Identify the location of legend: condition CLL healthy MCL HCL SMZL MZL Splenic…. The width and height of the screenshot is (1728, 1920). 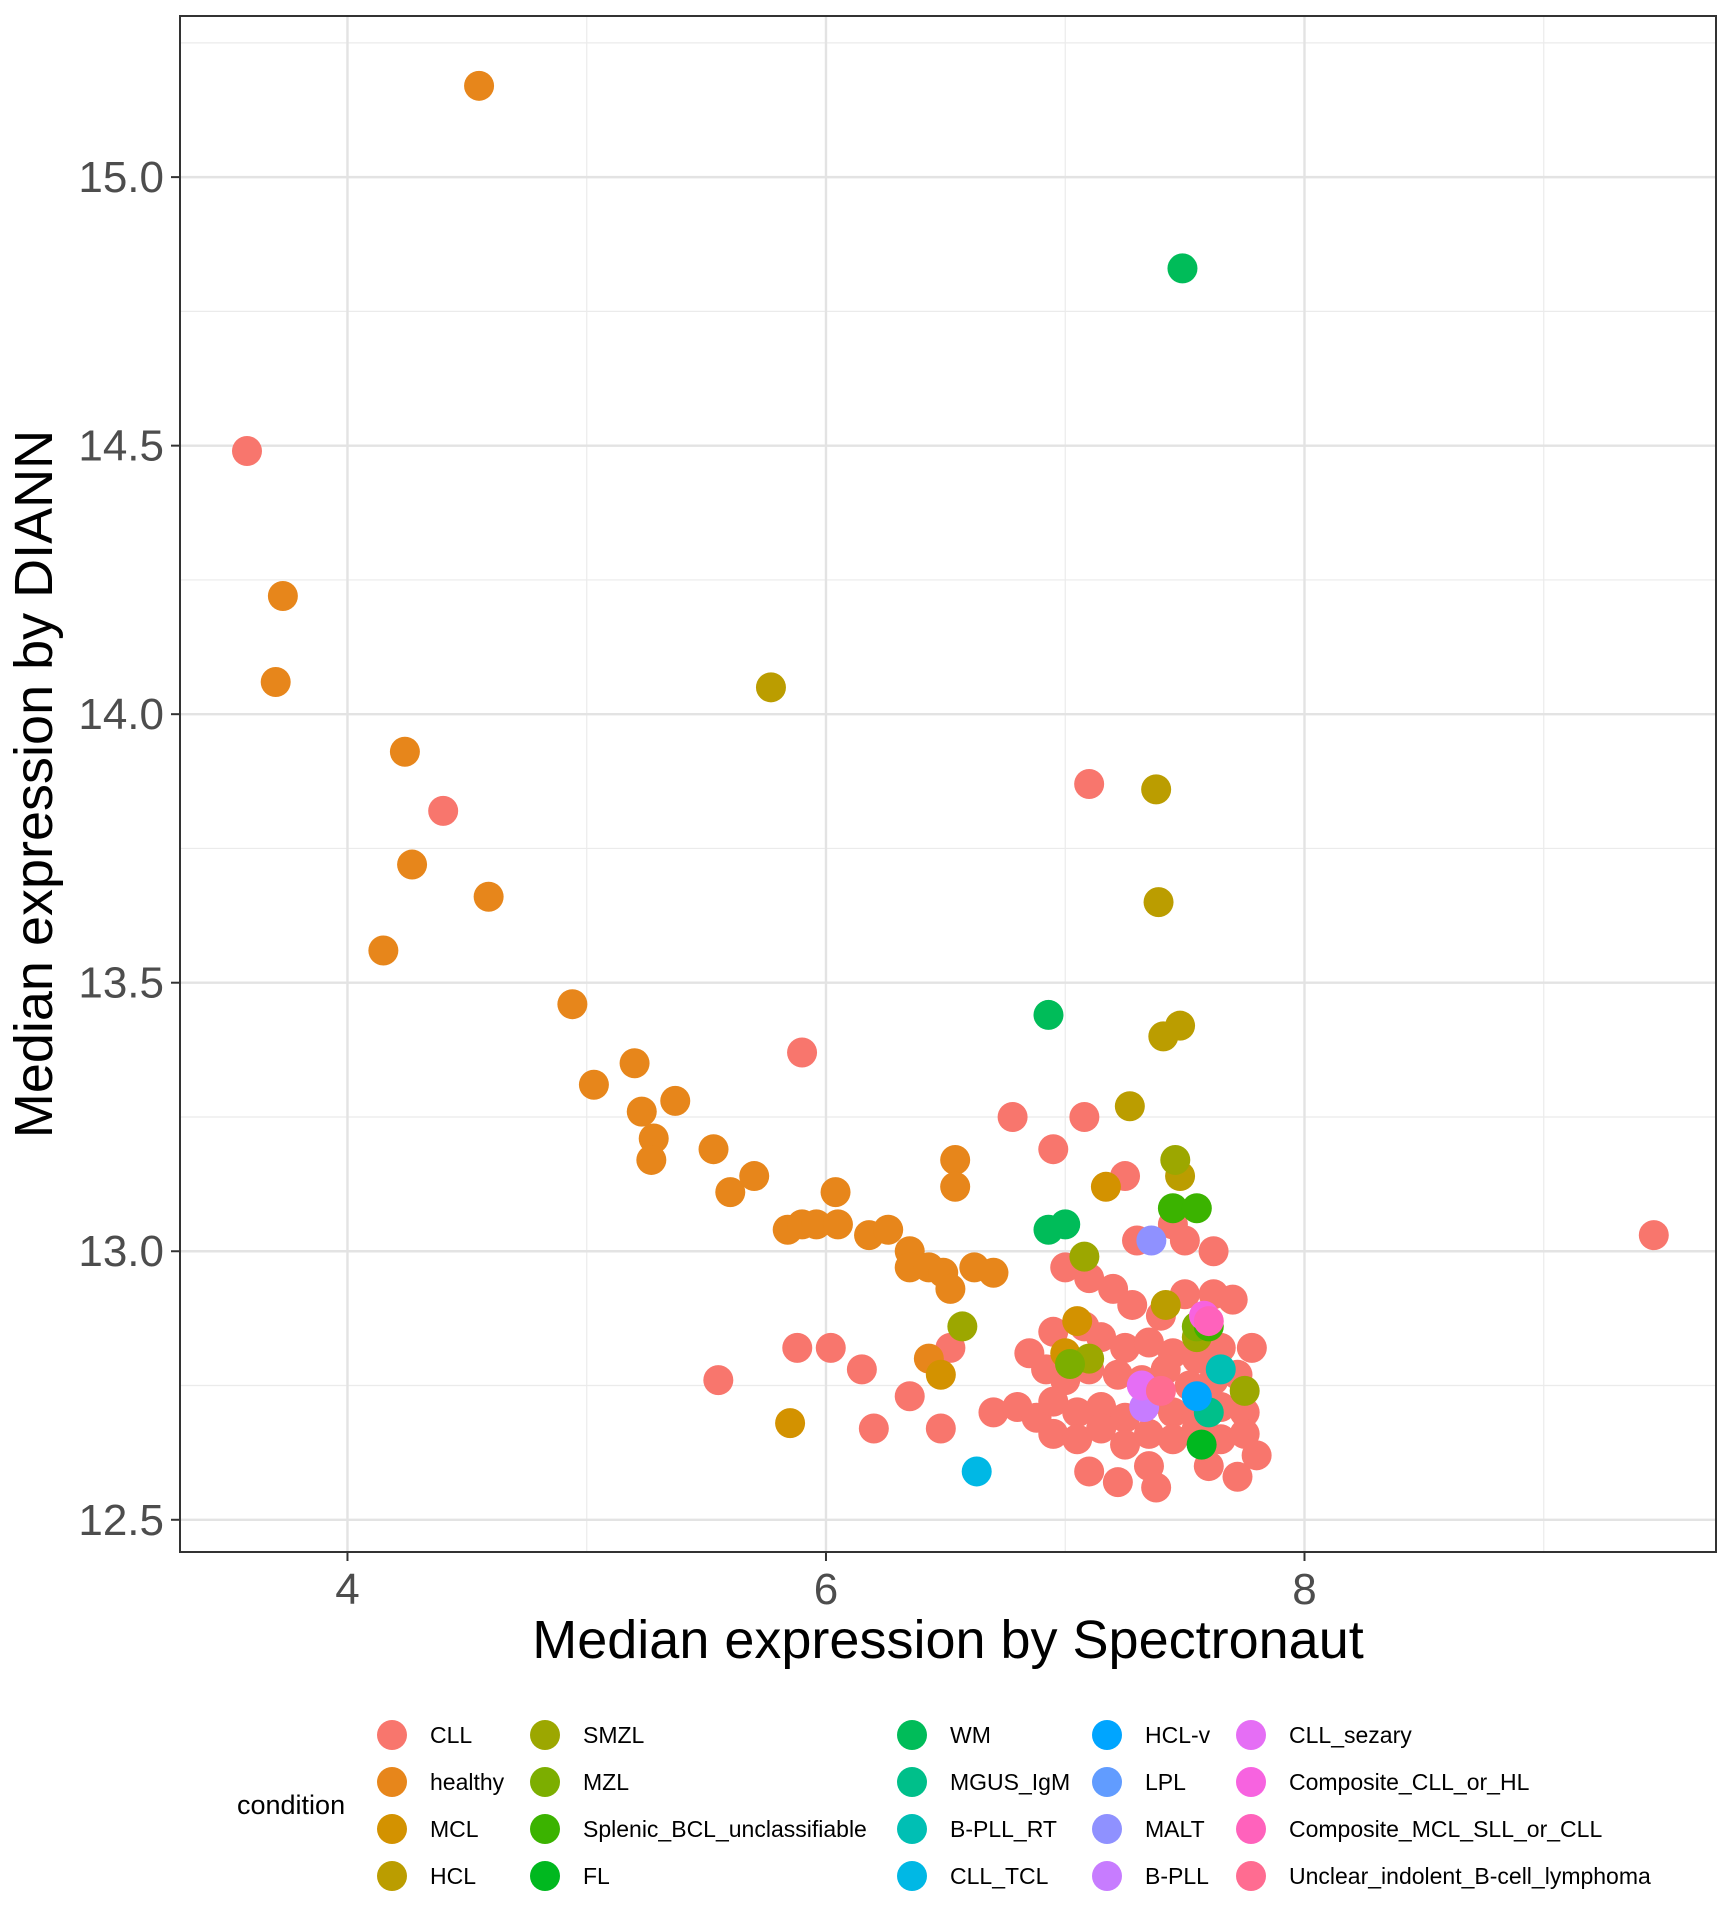
(944, 1805).